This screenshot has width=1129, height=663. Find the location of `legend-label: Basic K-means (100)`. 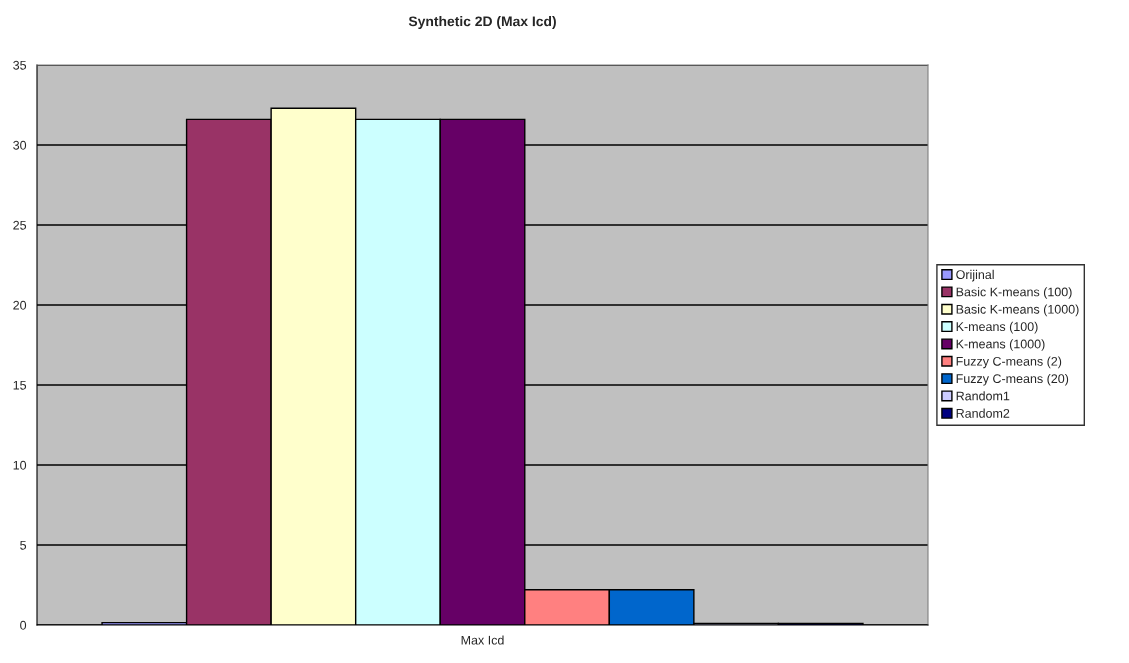

legend-label: Basic K-means (100) is located at coordinates (1014, 293).